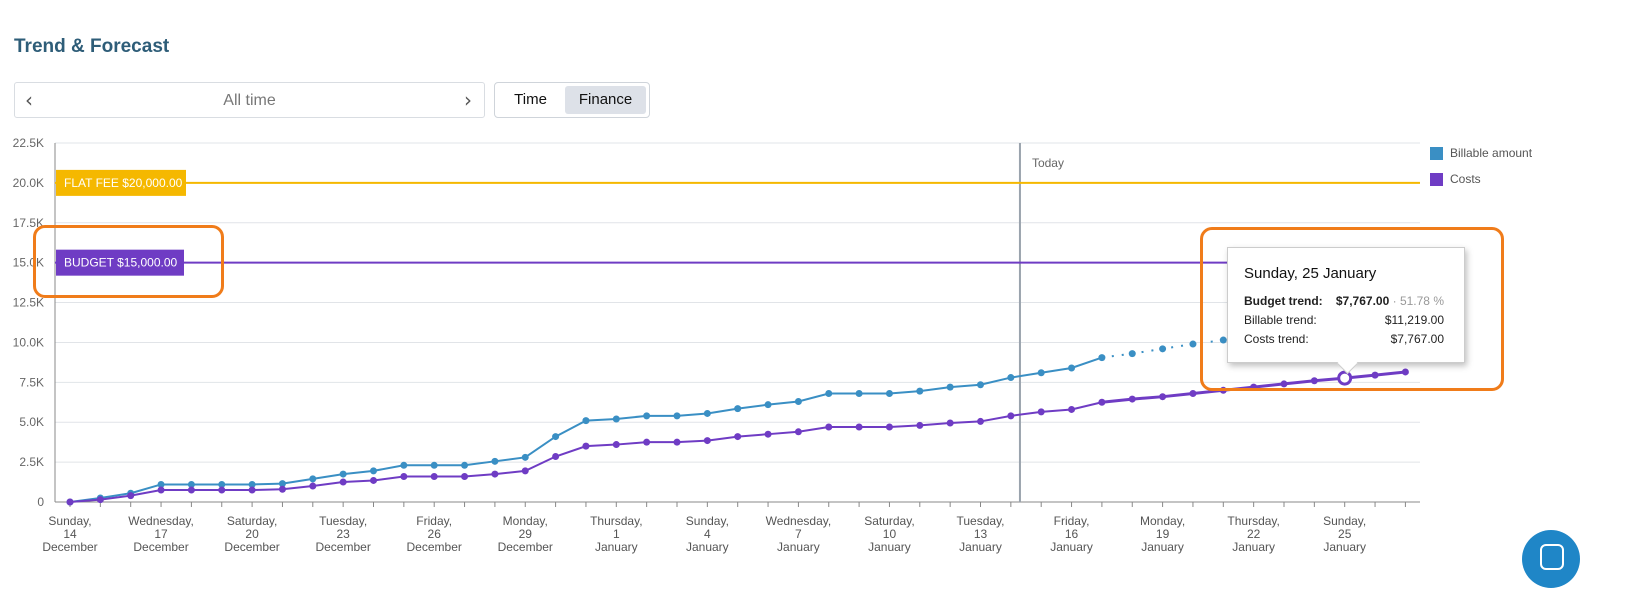 Image resolution: width=1642 pixels, height=615 pixels. I want to click on finance-toggle-button: Finance, so click(605, 100).